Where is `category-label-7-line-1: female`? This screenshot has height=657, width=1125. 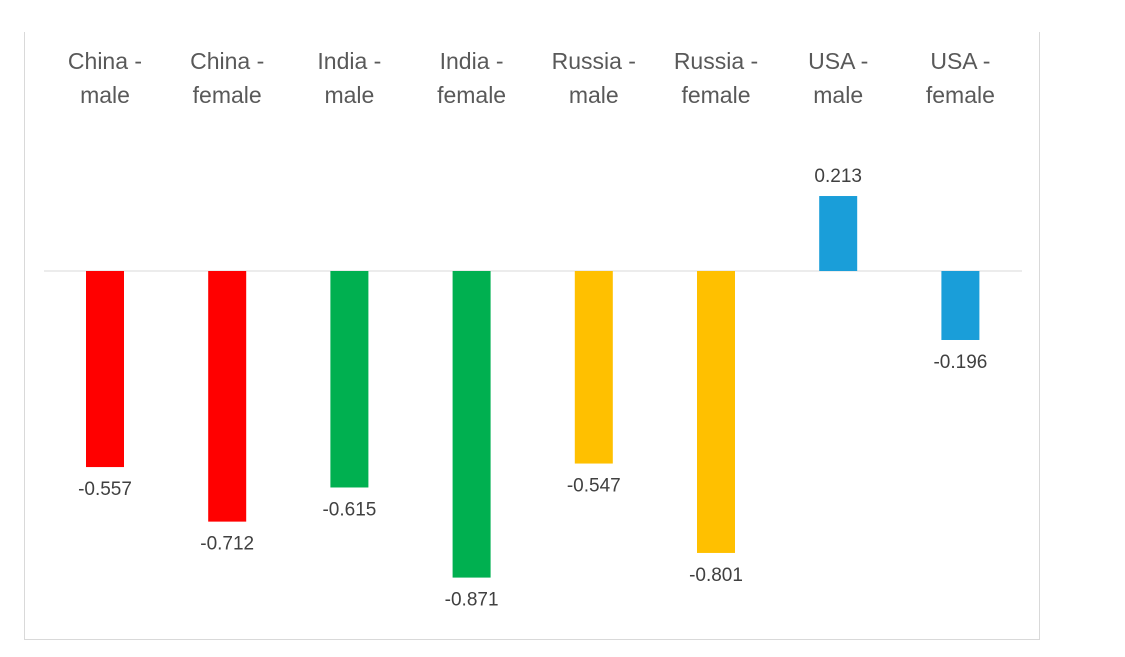 category-label-7-line-1: female is located at coordinates (960, 95).